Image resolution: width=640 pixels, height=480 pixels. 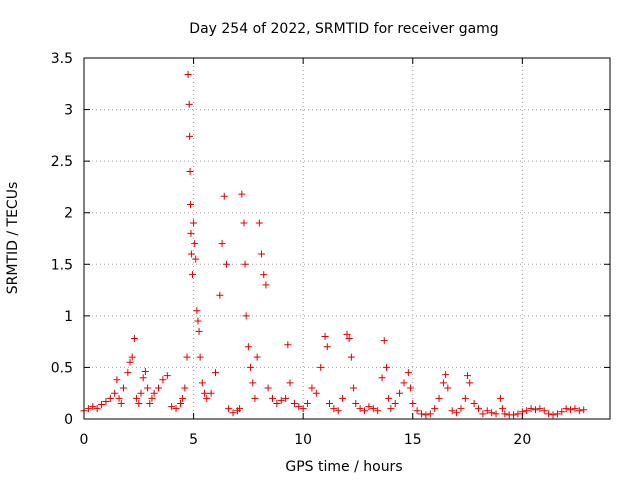 I want to click on y-tick-label: 3.5, so click(x=62, y=59).